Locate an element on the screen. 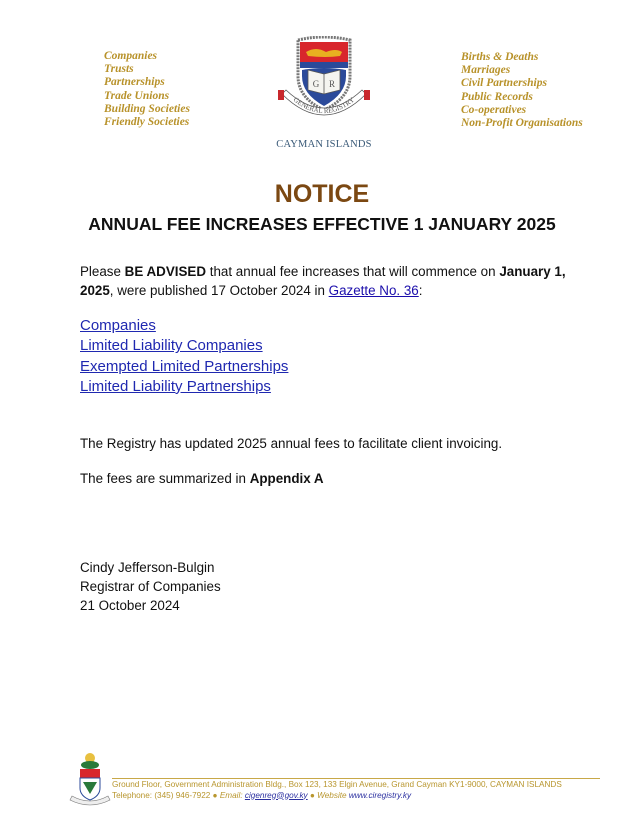  website-label: Website is located at coordinates (332, 795).